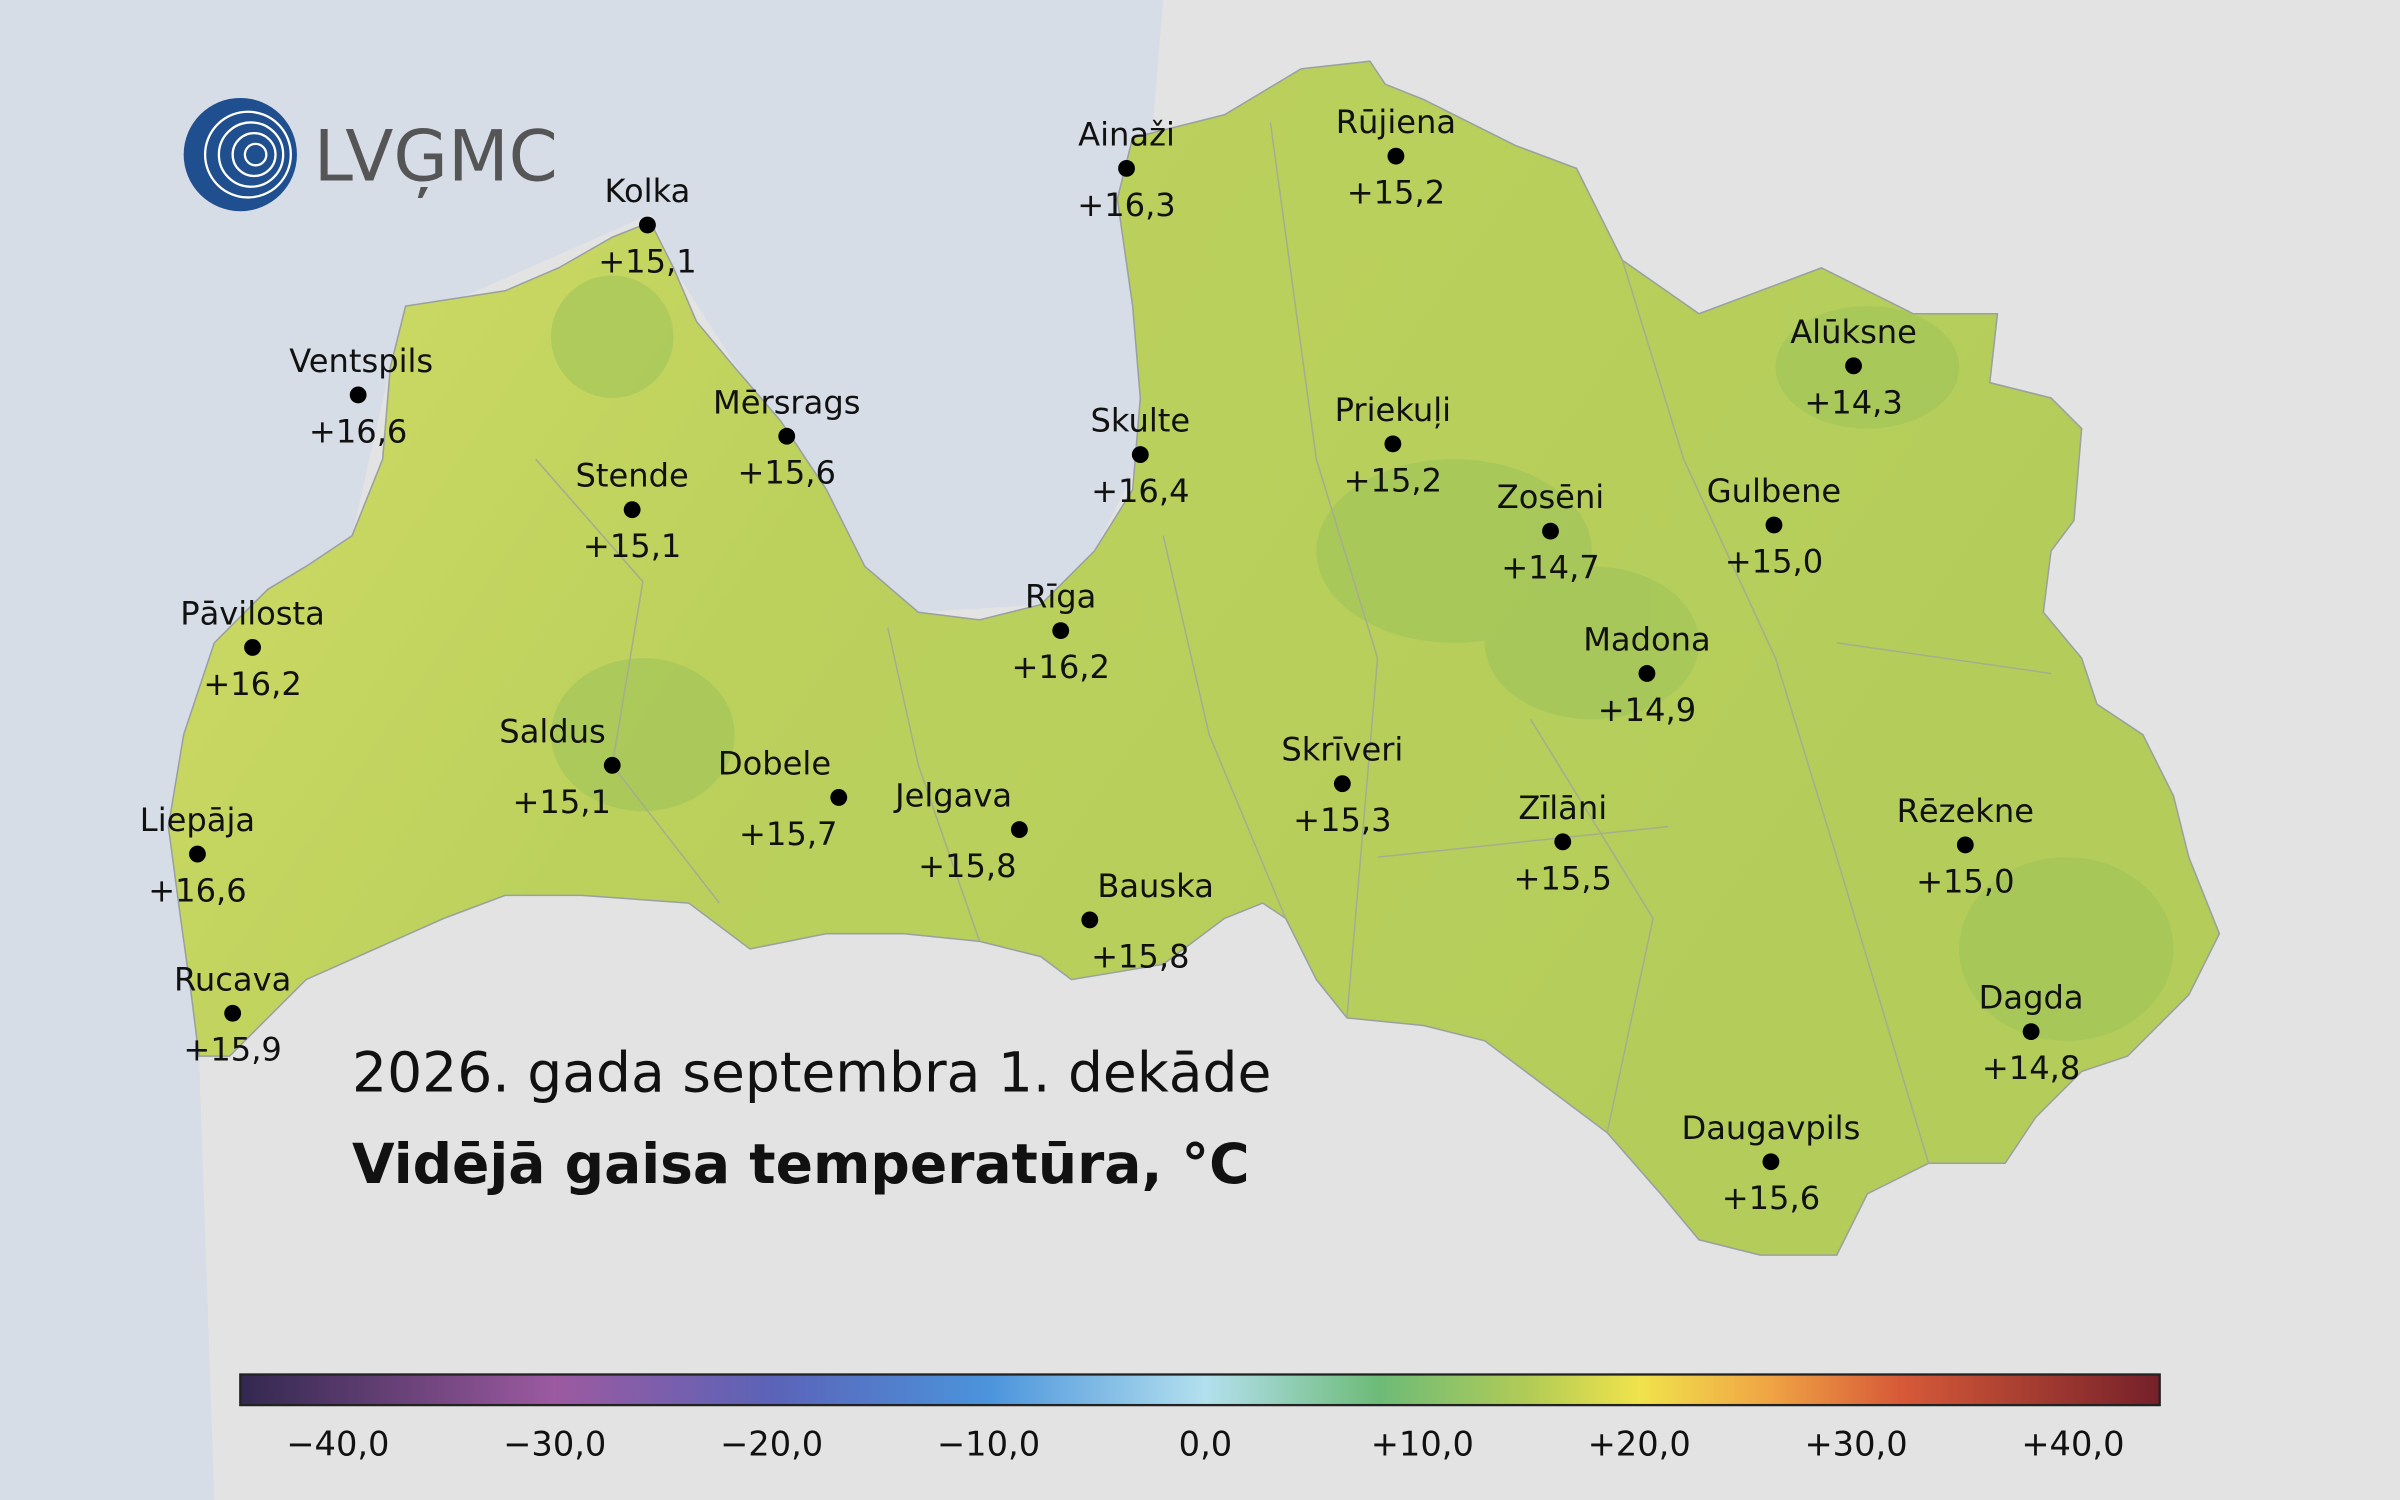  I want to click on station-temperature: +15,9, so click(232, 1050).